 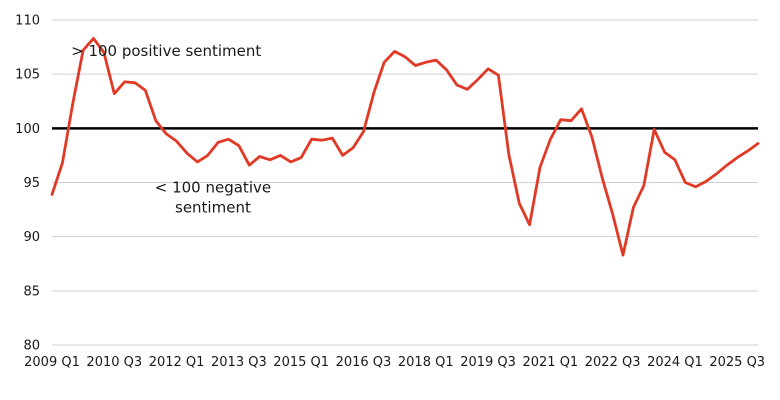 I want to click on y-tick-label: 85, so click(x=31, y=291).